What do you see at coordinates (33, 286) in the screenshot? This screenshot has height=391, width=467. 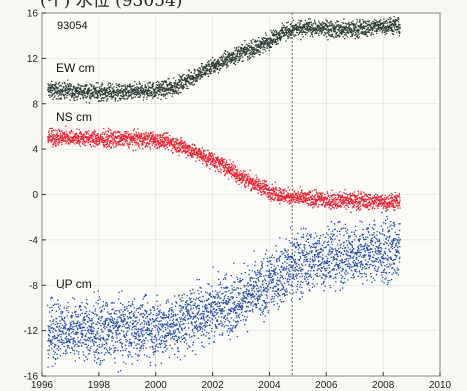 I see `y-tick-label: -8` at bounding box center [33, 286].